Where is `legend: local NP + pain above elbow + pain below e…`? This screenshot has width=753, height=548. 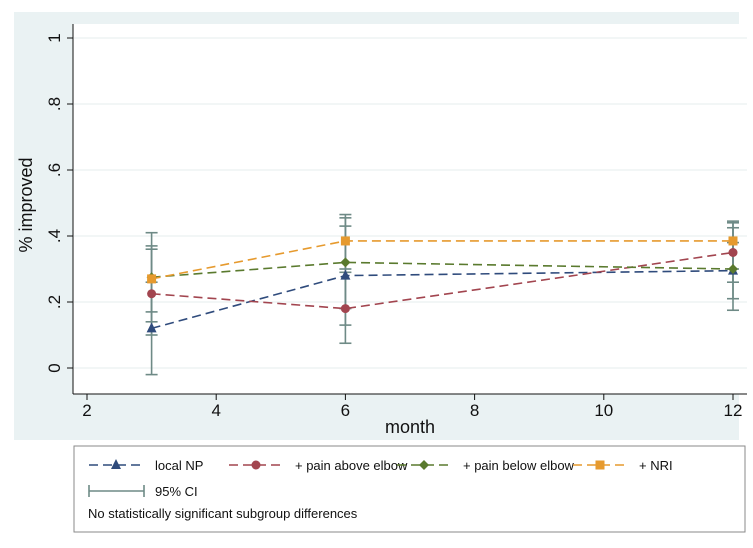 legend: local NP + pain above elbow + pain below e… is located at coordinates (380, 478).